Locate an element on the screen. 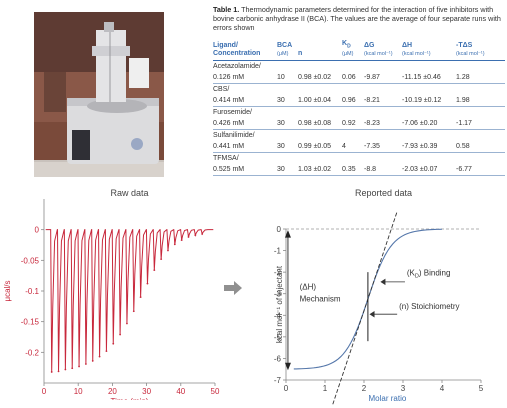 Image resolution: width=507 pixels, height=408 pixels. x-tick-label: 0 is located at coordinates (44, 391).